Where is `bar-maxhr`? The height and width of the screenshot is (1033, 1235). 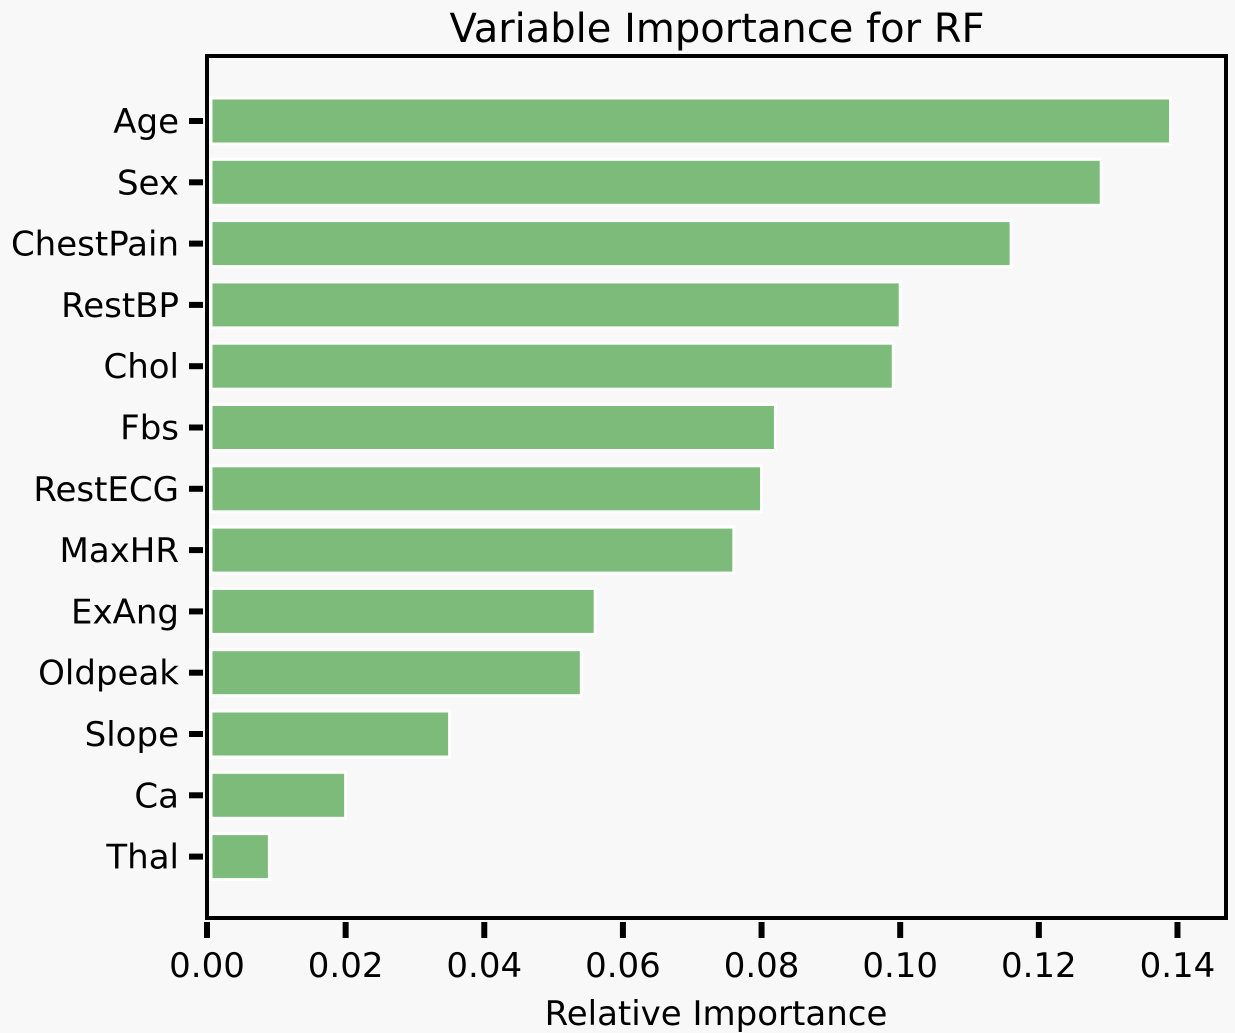
bar-maxhr is located at coordinates (472, 550).